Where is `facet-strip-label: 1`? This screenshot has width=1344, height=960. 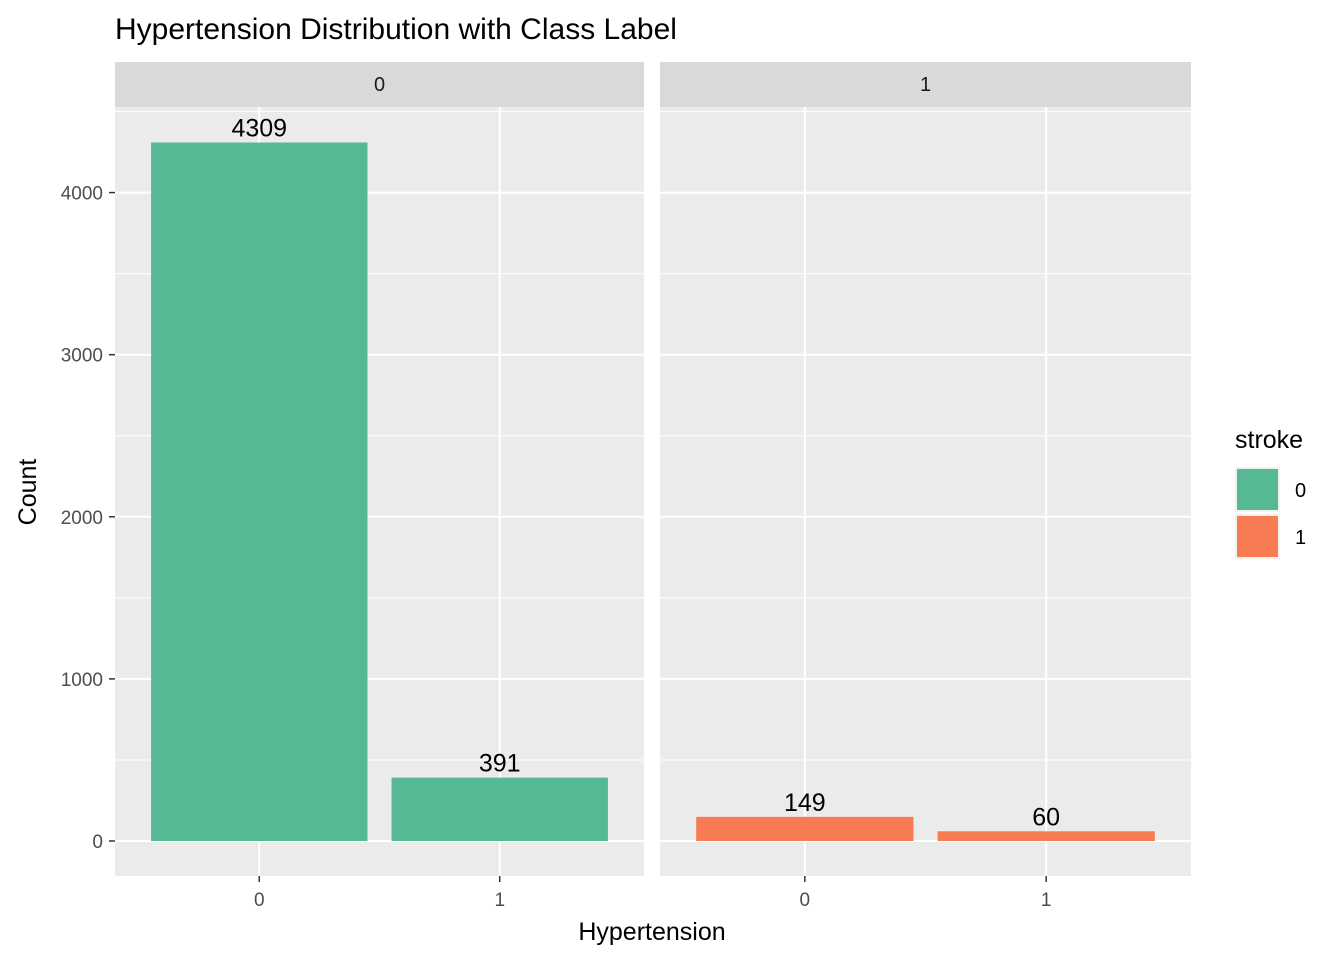
facet-strip-label: 1 is located at coordinates (925, 85).